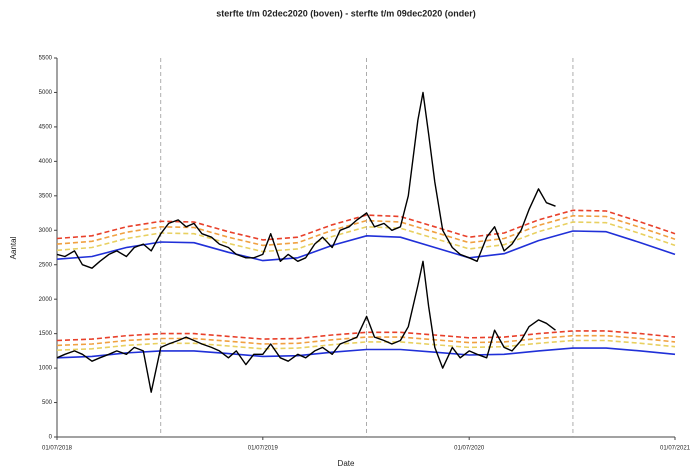 The image size is (692, 474). What do you see at coordinates (46, 300) in the screenshot?
I see `y-tick-label: 2000` at bounding box center [46, 300].